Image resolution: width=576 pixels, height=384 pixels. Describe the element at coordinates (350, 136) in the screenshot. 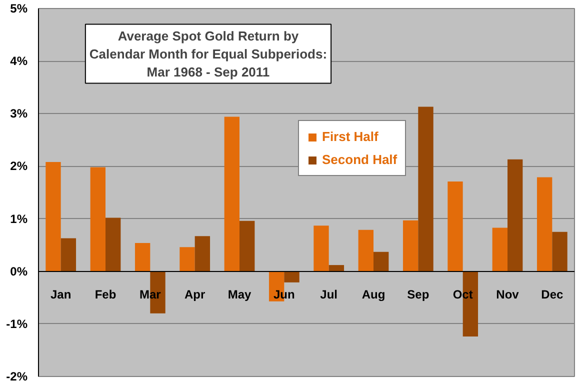

I see `legend-label: First Half` at that location.